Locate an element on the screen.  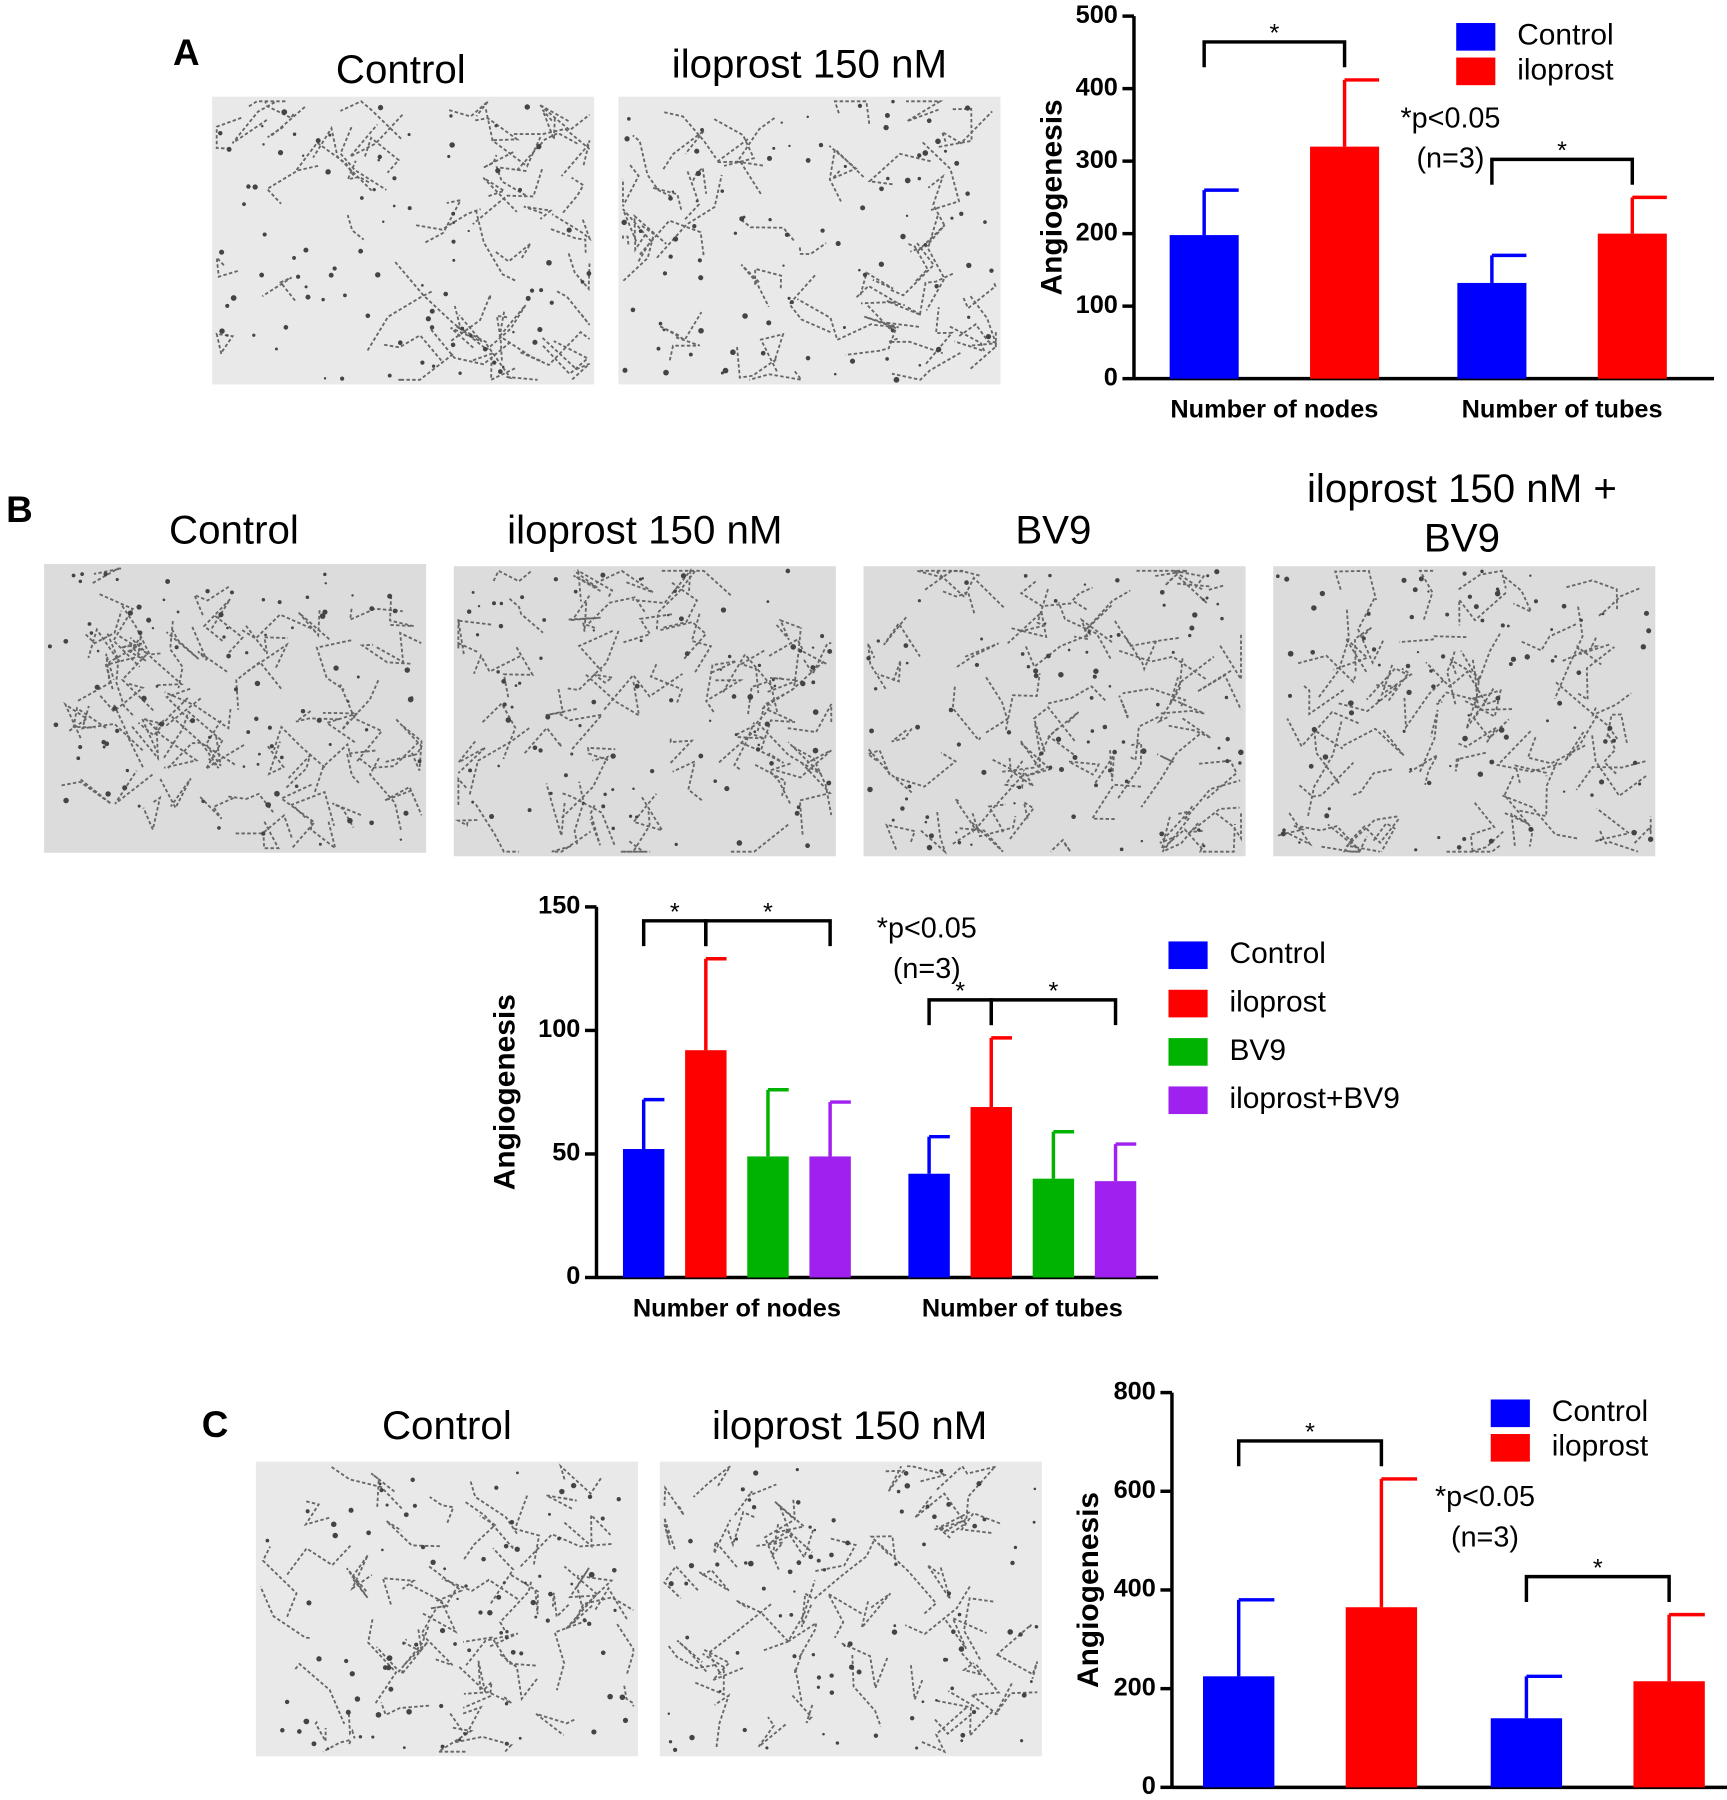
y-tick-label: 800 is located at coordinates (1135, 1391).